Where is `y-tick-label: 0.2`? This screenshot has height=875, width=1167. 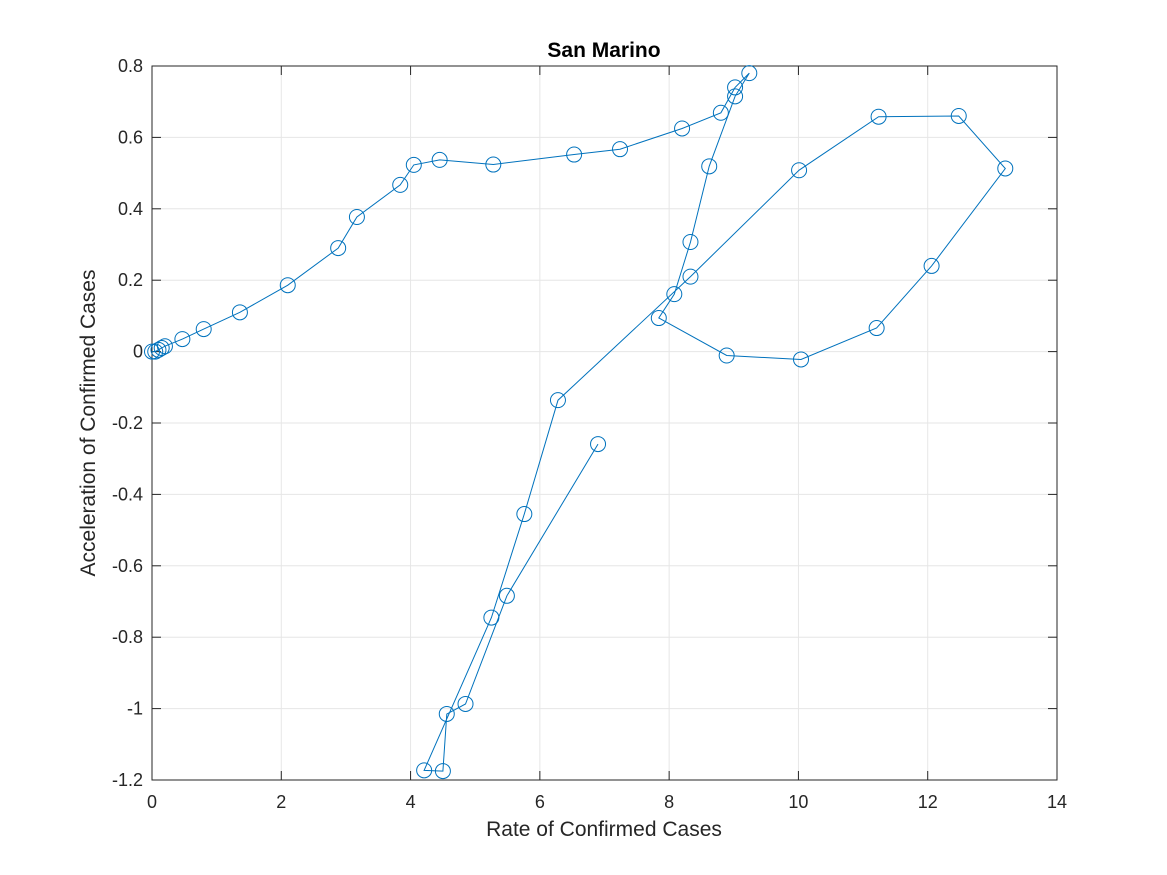 y-tick-label: 0.2 is located at coordinates (130, 280).